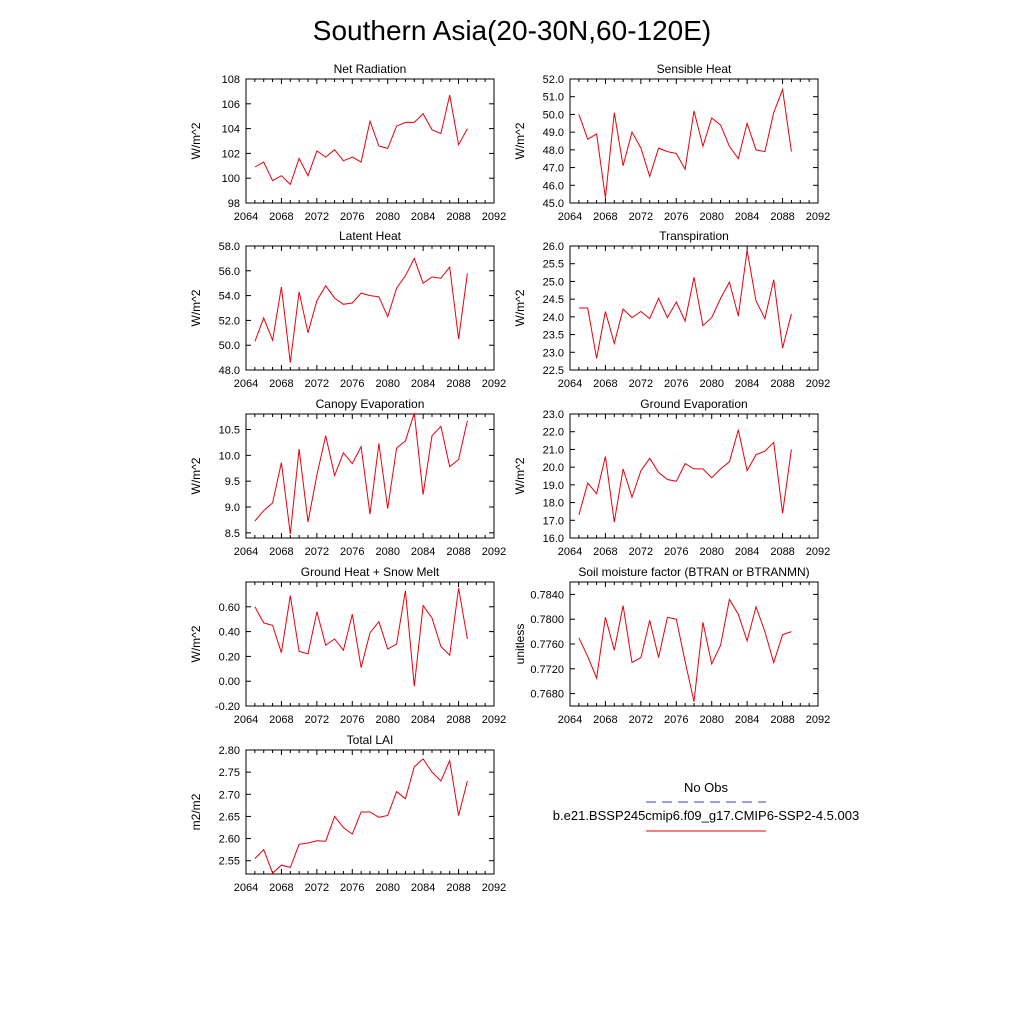  I want to click on panel-title: Transpiration, so click(694, 236).